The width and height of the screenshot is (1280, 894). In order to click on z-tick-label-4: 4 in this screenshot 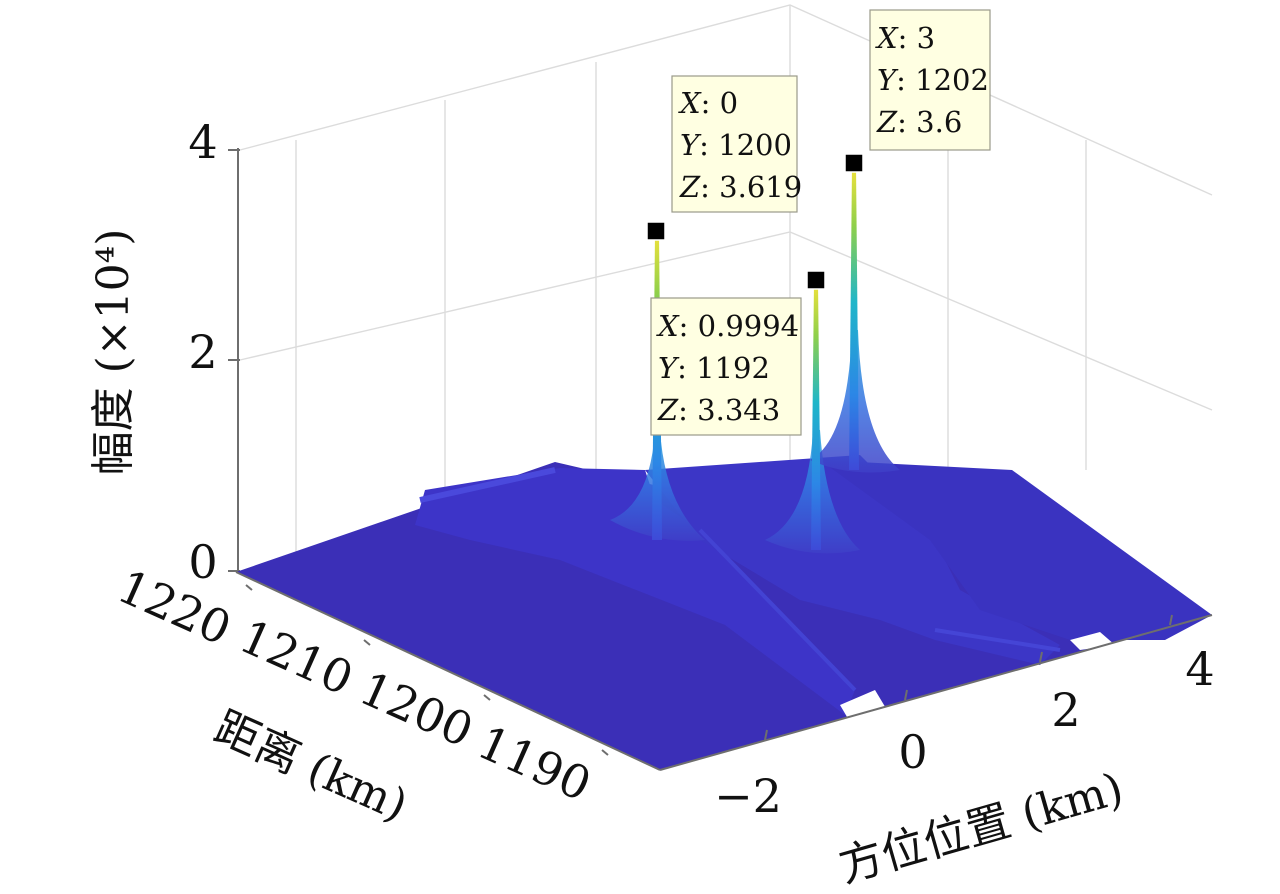, I will do `click(202, 142)`.